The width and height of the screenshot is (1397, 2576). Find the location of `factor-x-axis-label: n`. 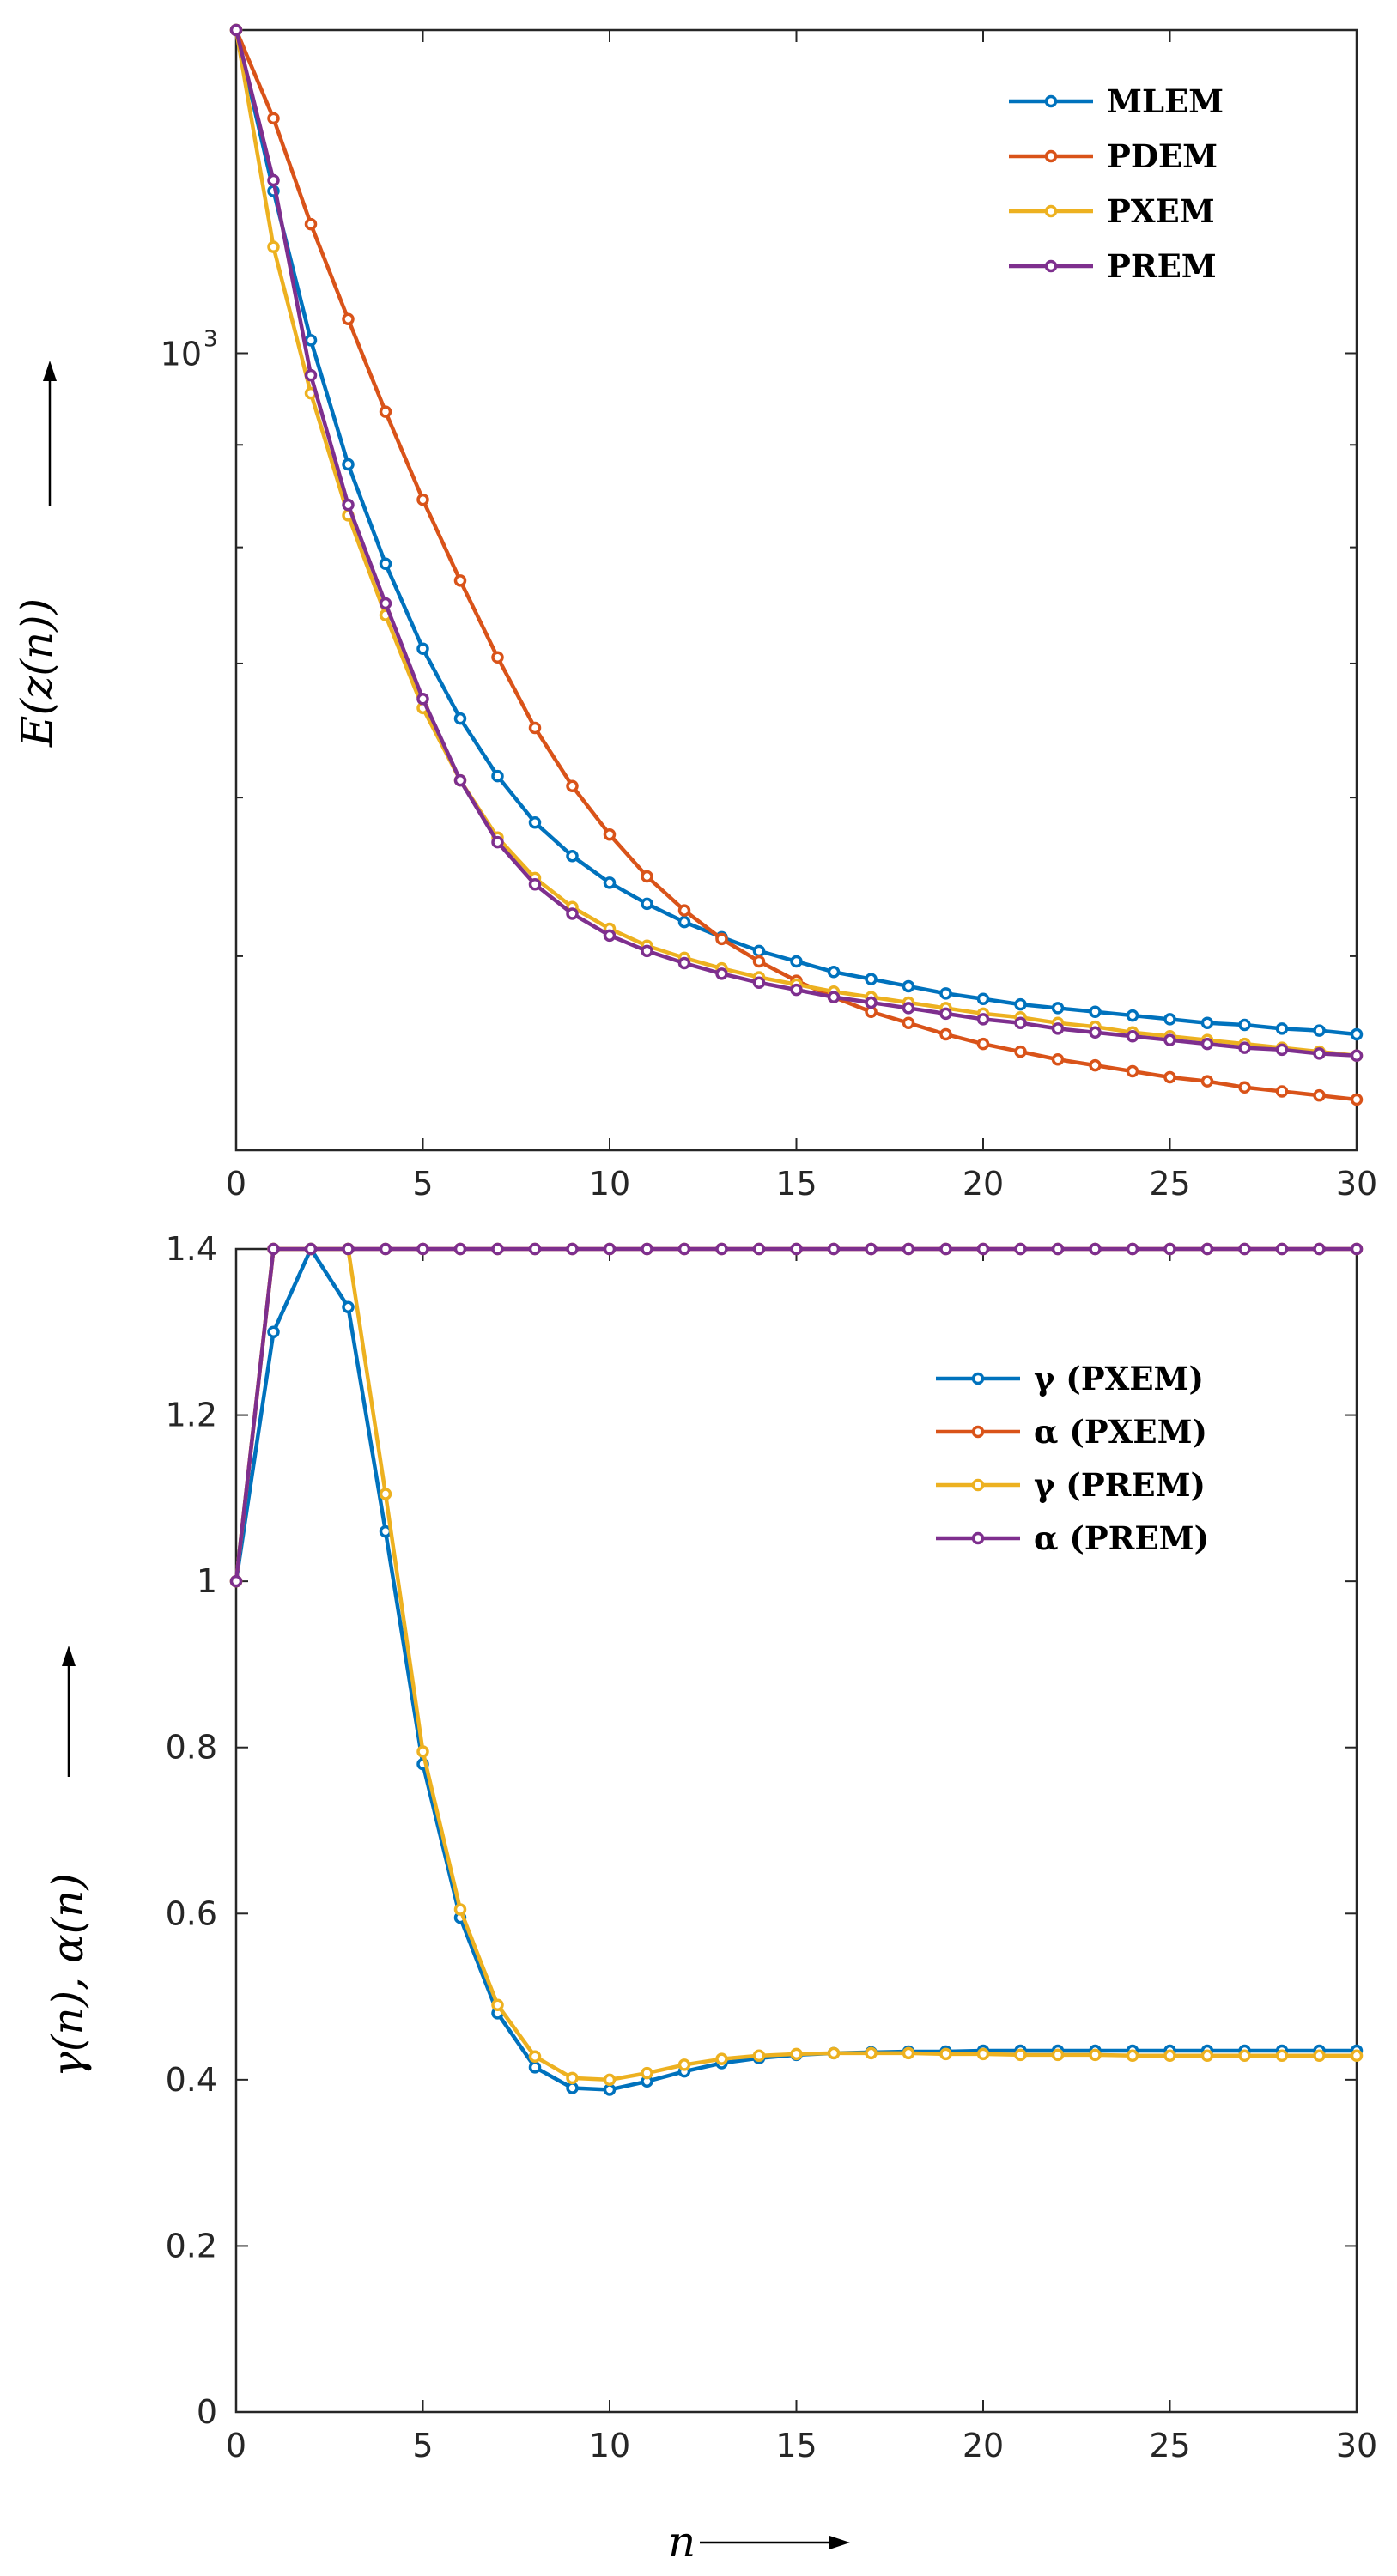

factor-x-axis-label: n is located at coordinates (759, 2542).